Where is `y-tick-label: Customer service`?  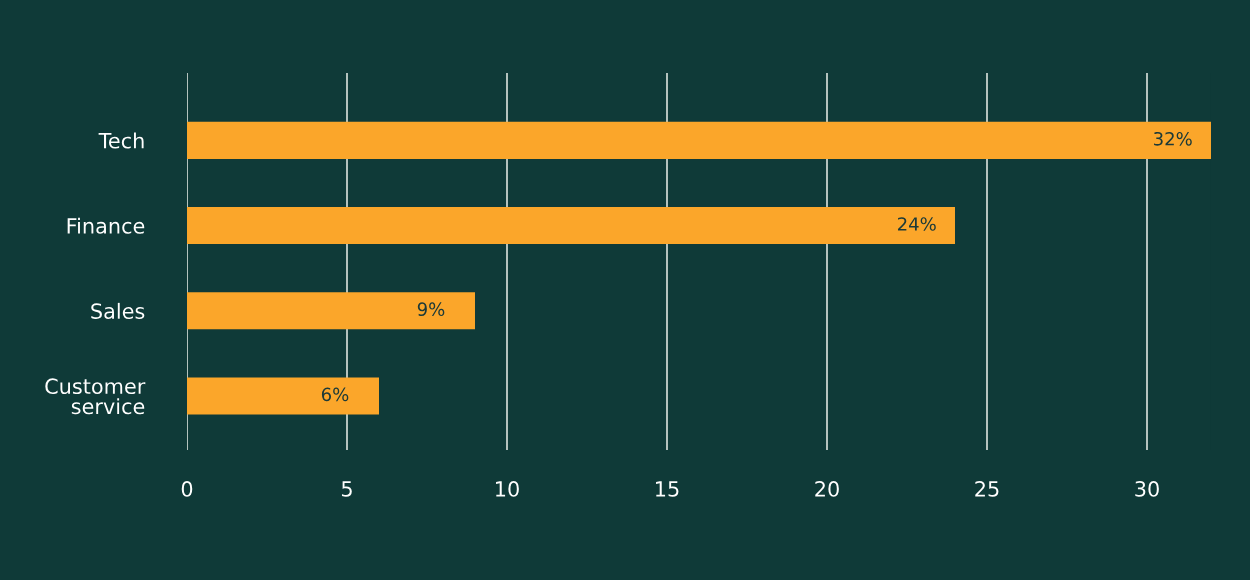
y-tick-label: Customer service is located at coordinates (95, 396).